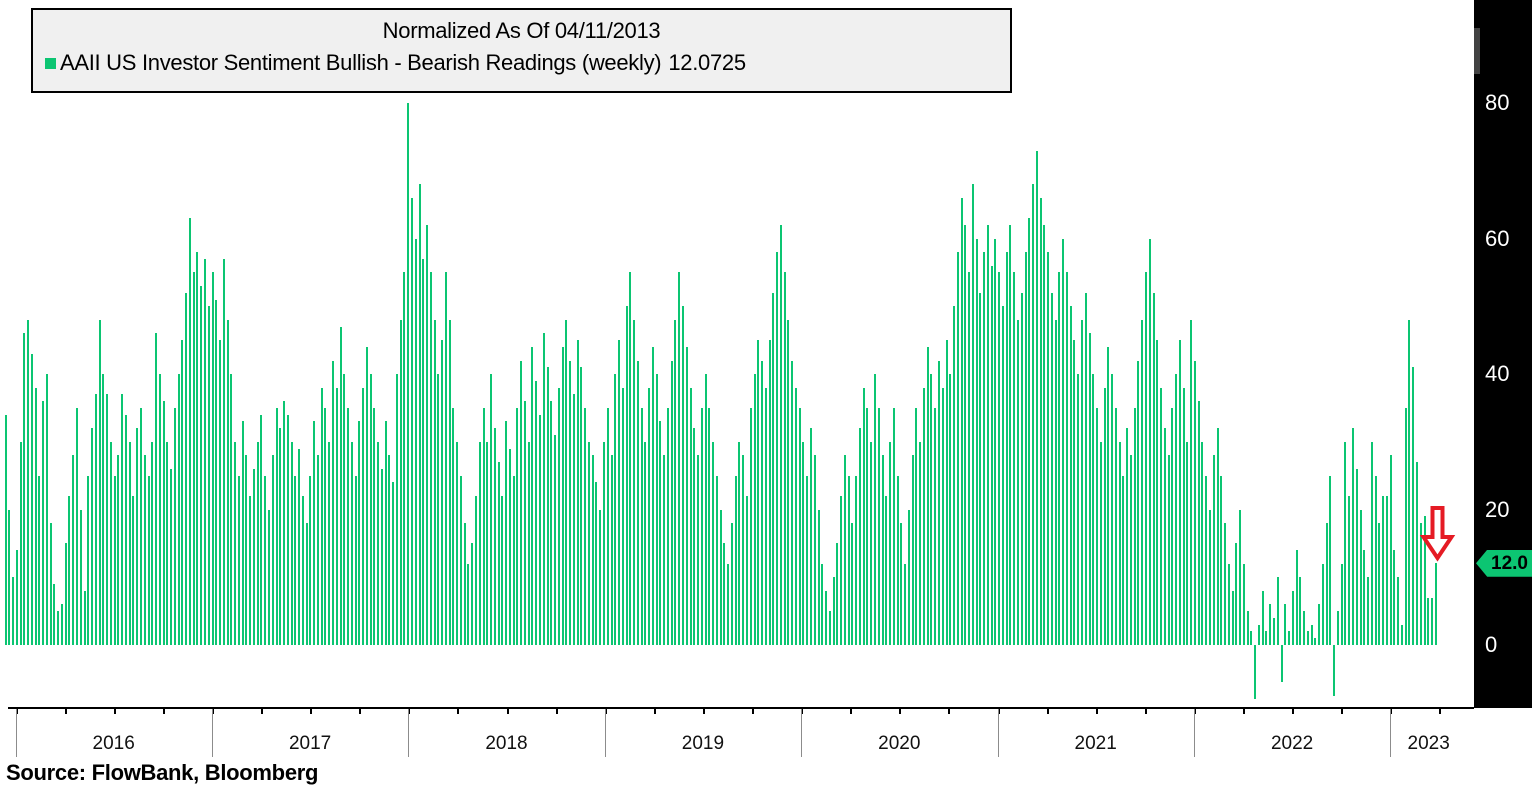  Describe the element at coordinates (1477, 51) in the screenshot. I see `panel-scrollbar-thumb` at that location.